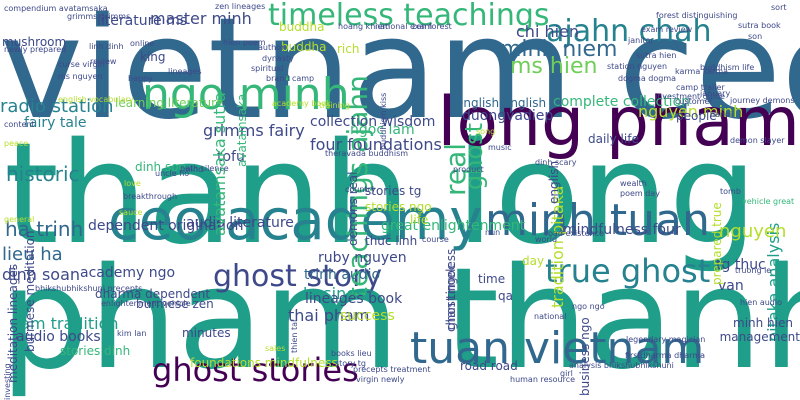 Image resolution: width=800 pixels, height=400 pixels. Describe the element at coordinates (275, 348) in the screenshot. I see `cloud-word: sales` at that location.